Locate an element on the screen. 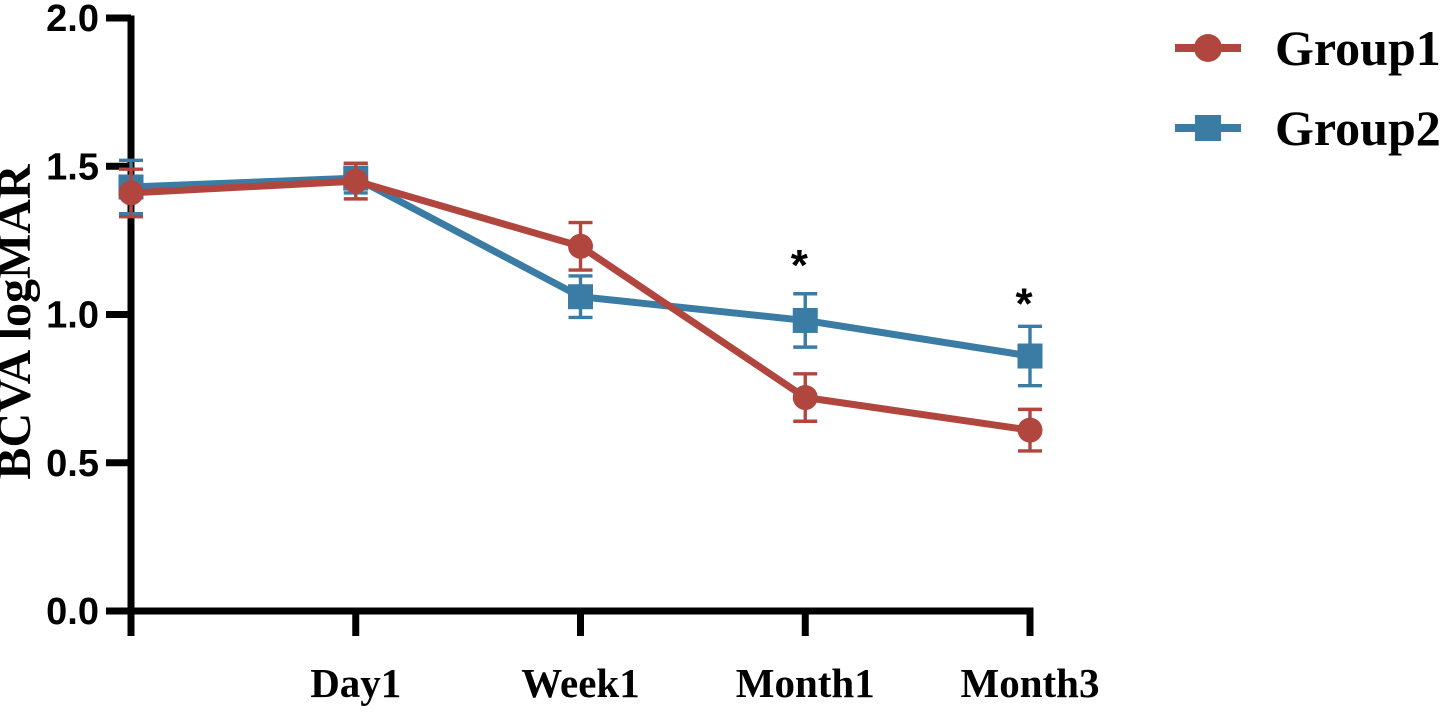  y-tick-label: 2.0 is located at coordinates (72, 20).